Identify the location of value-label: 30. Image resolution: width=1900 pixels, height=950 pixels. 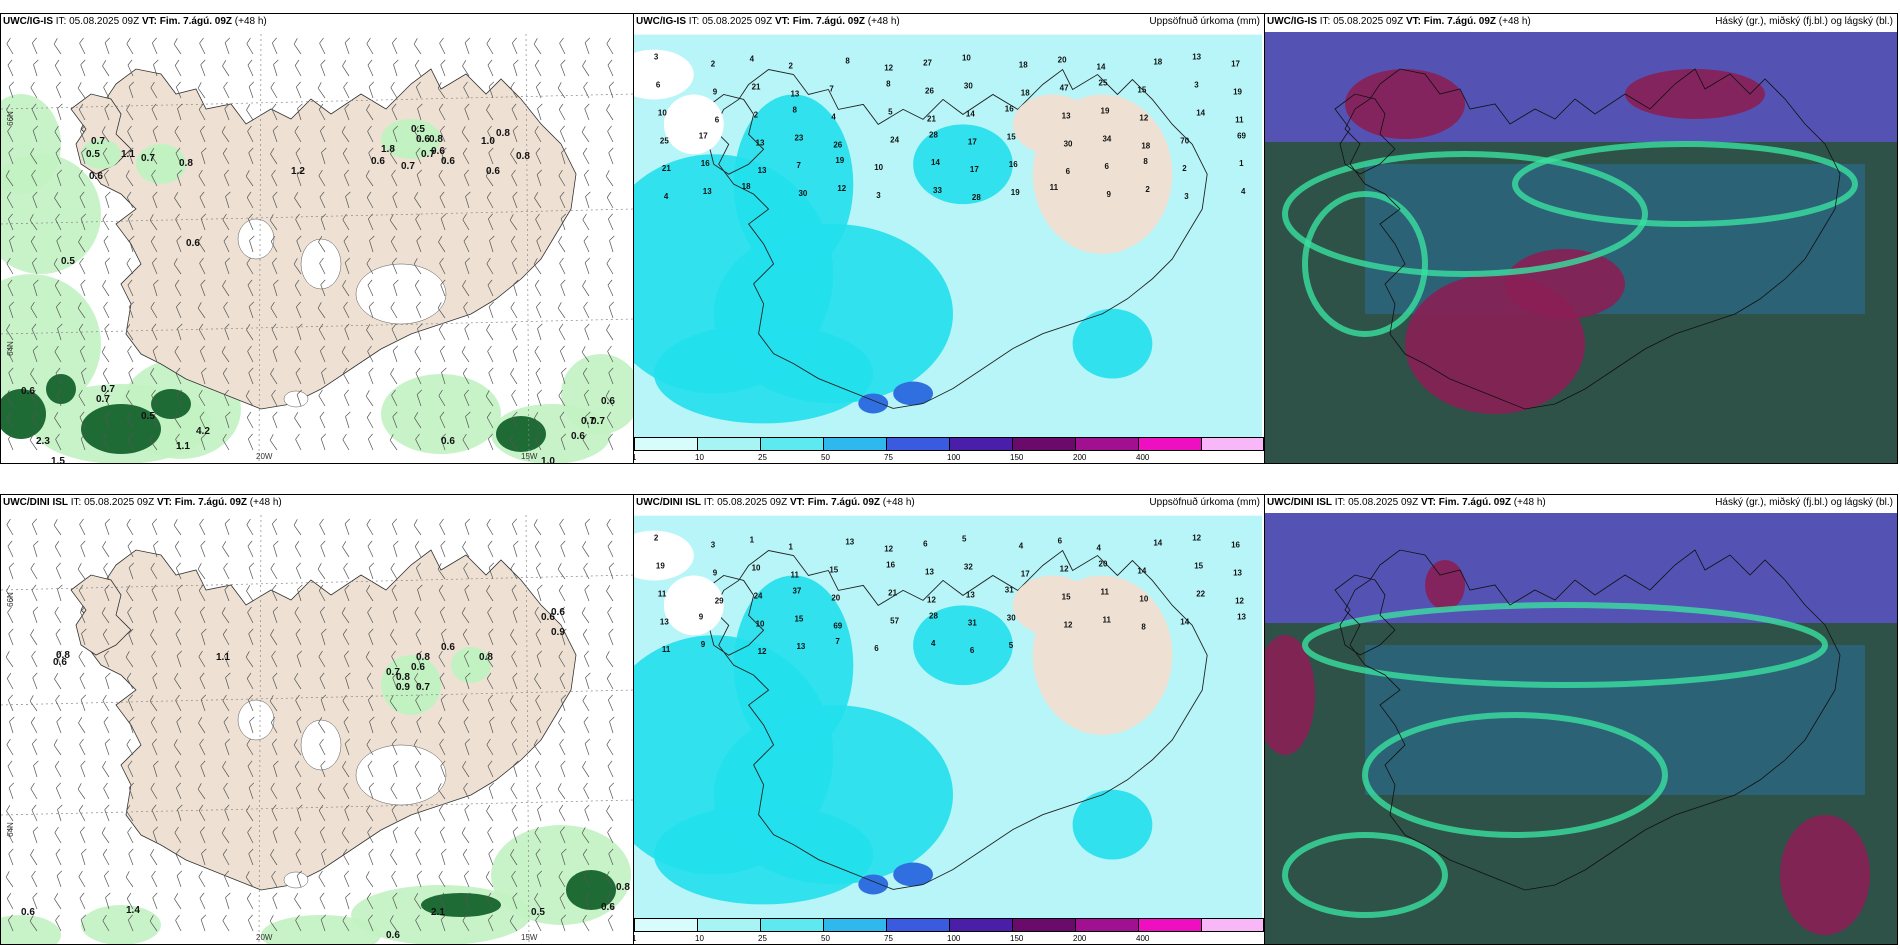
(1068, 143).